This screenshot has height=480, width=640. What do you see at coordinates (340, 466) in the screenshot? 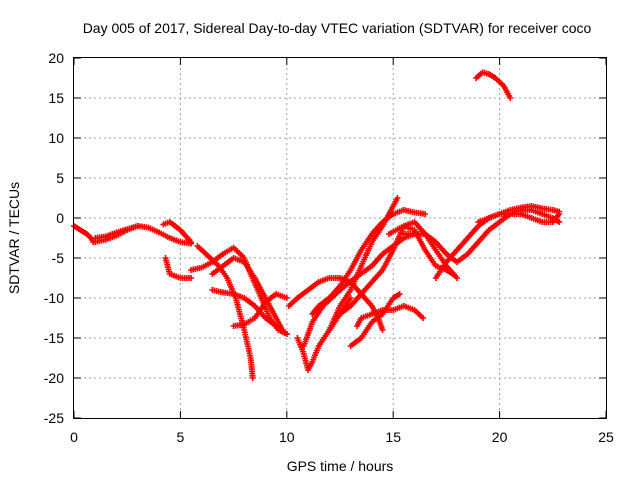
I see `x-axis-label: GPS time / hours` at bounding box center [340, 466].